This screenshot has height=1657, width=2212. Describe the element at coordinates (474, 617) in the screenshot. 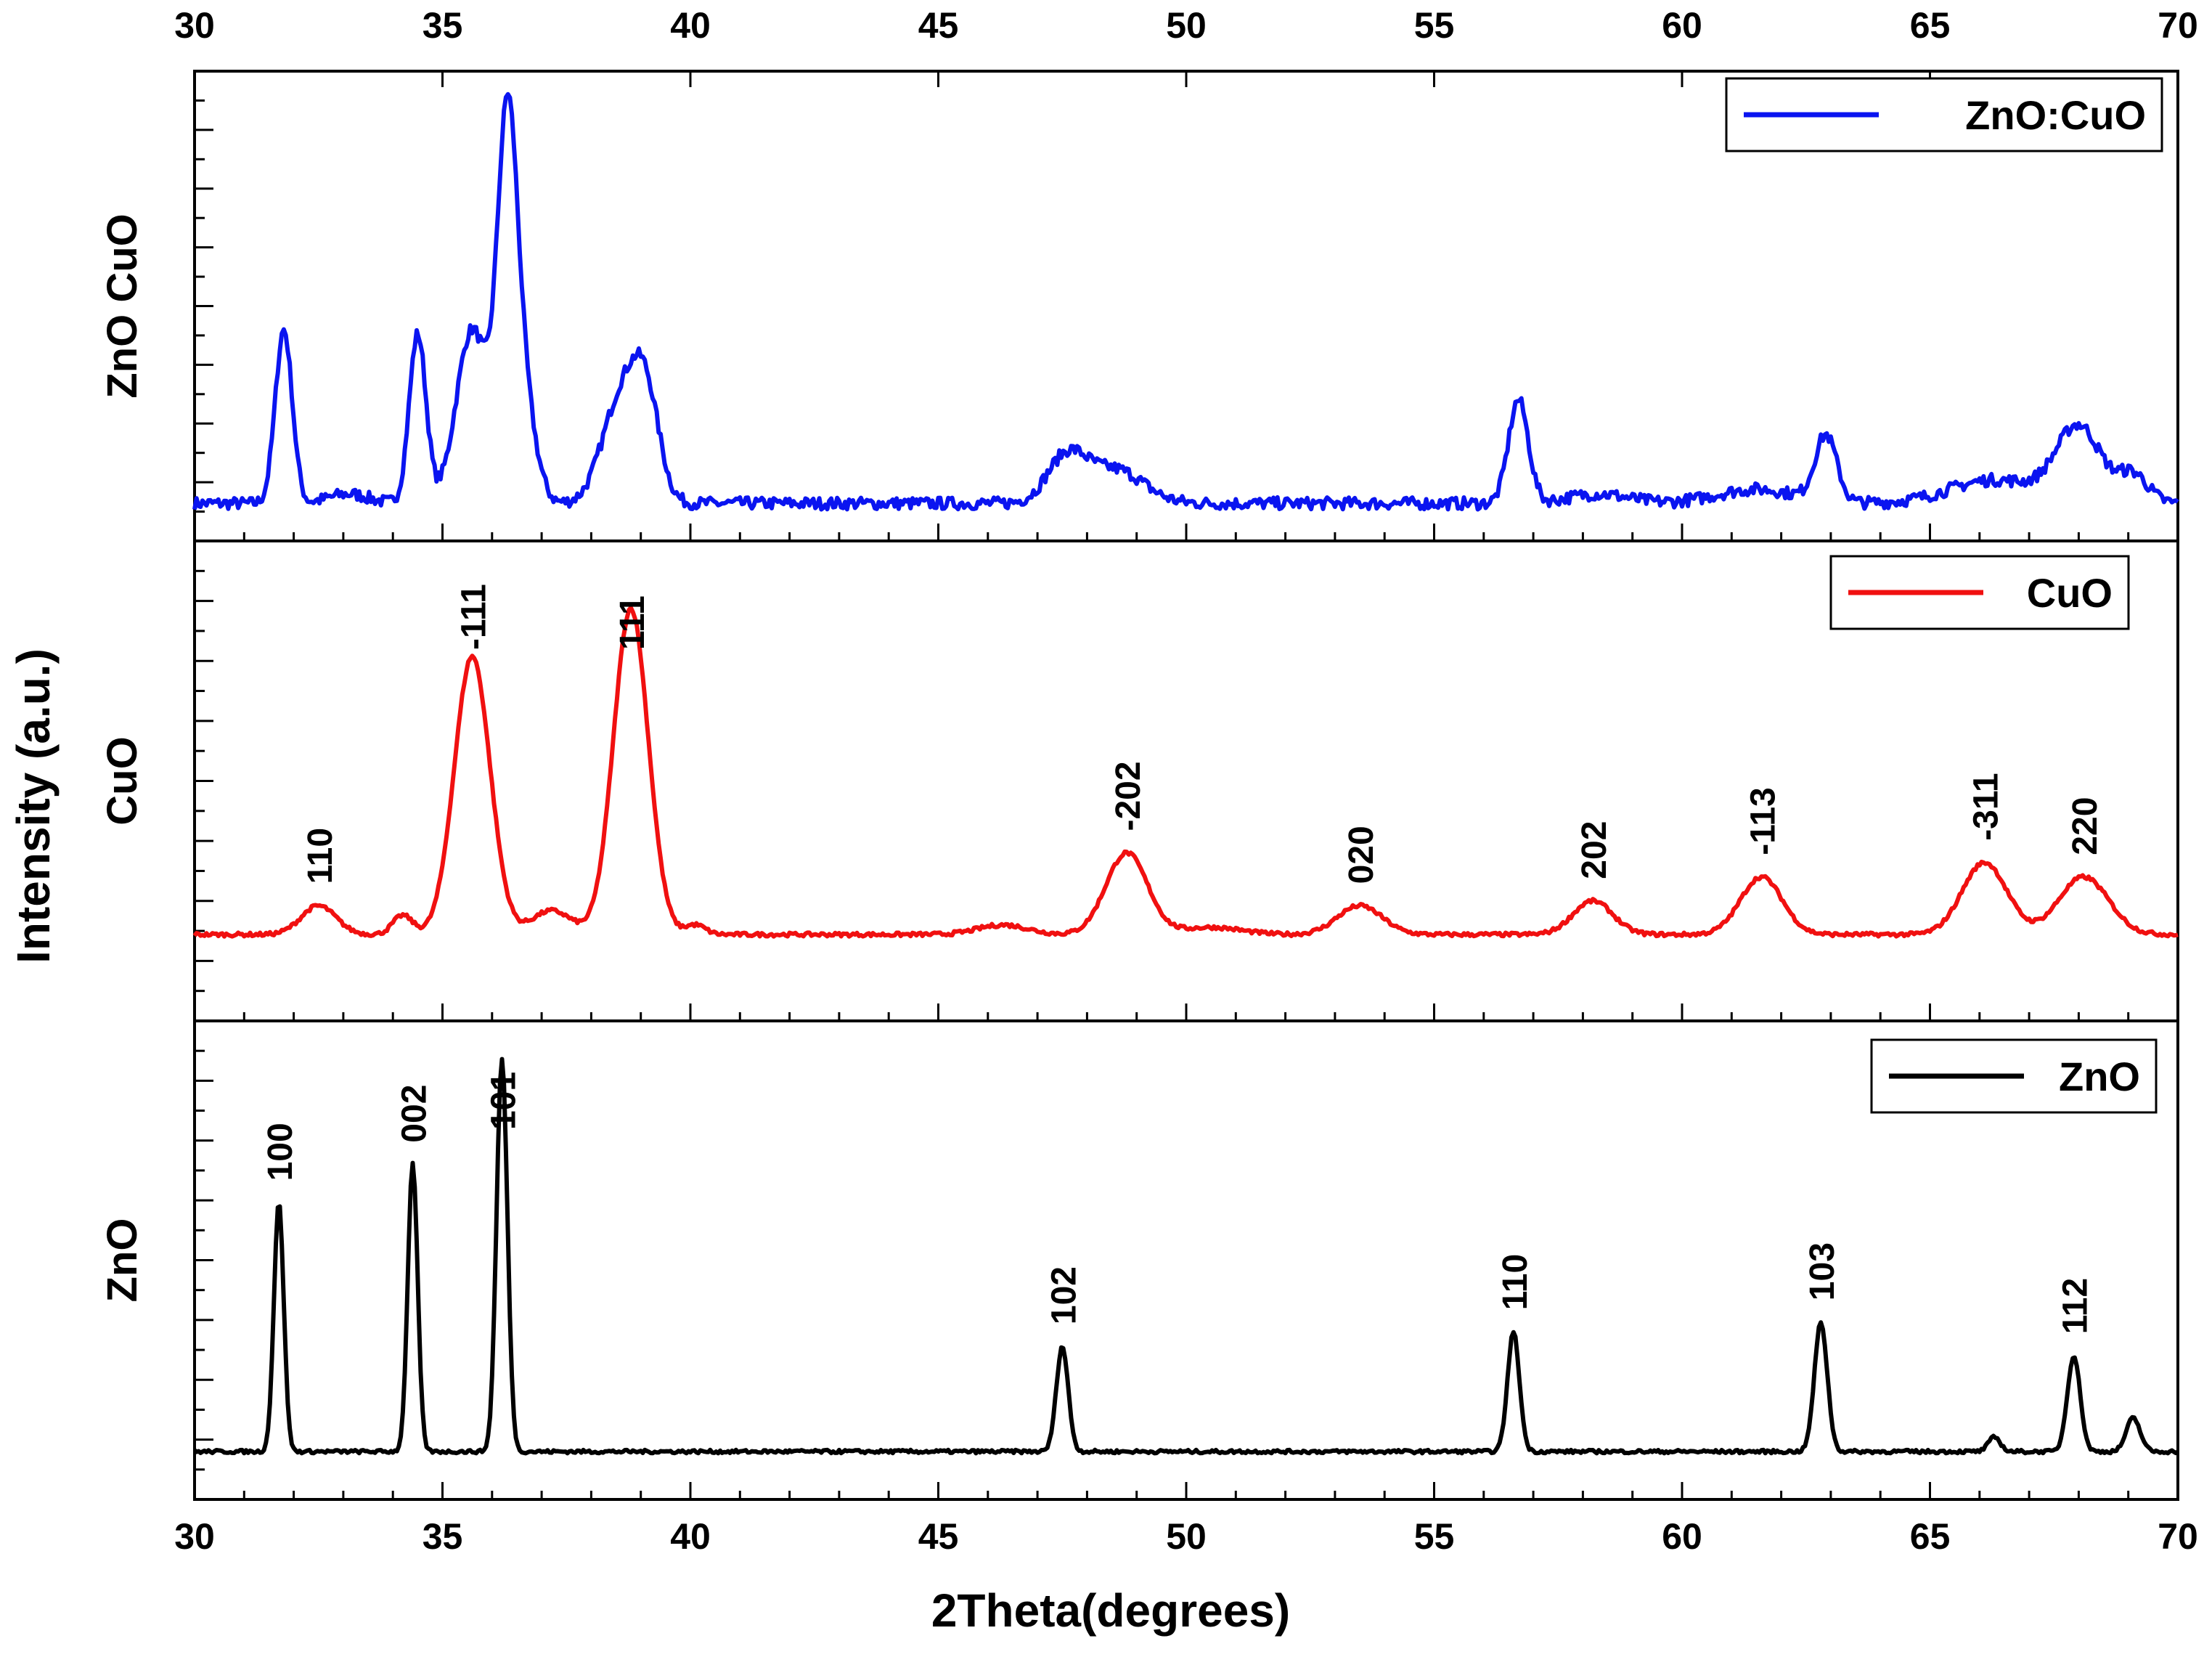

I see `peak-label: -111` at that location.